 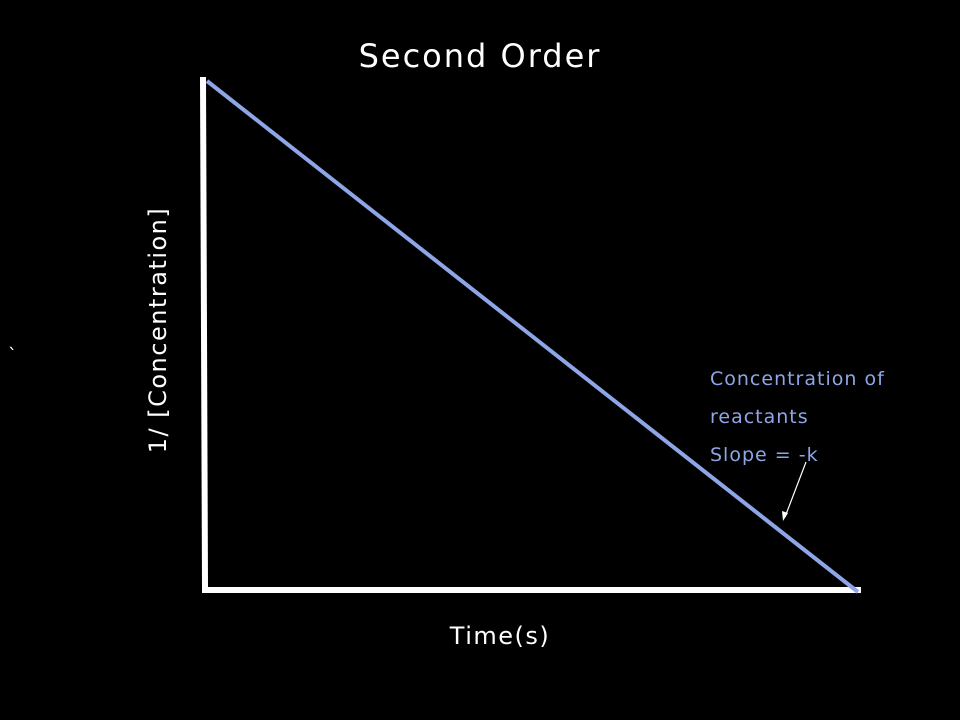 I want to click on y-axis-line, so click(x=204, y=332).